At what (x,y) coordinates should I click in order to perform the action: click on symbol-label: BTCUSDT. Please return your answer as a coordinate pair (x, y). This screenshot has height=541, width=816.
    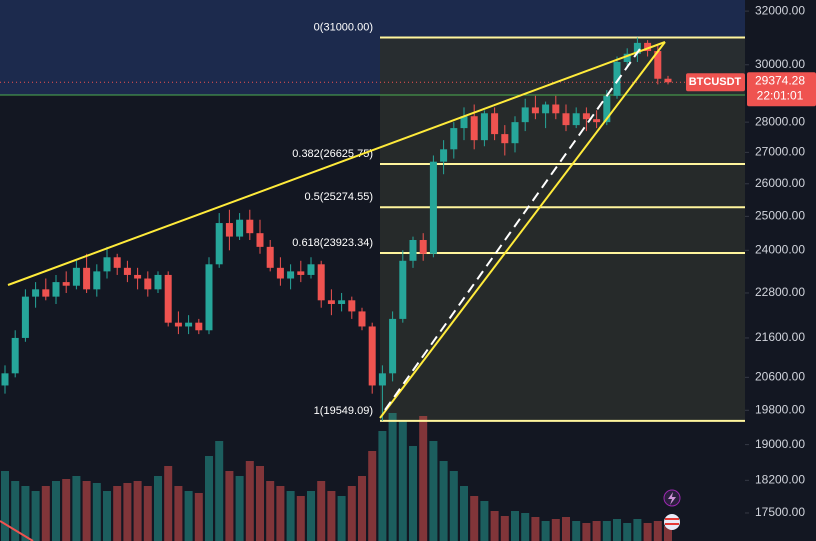
    Looking at the image, I should click on (715, 82).